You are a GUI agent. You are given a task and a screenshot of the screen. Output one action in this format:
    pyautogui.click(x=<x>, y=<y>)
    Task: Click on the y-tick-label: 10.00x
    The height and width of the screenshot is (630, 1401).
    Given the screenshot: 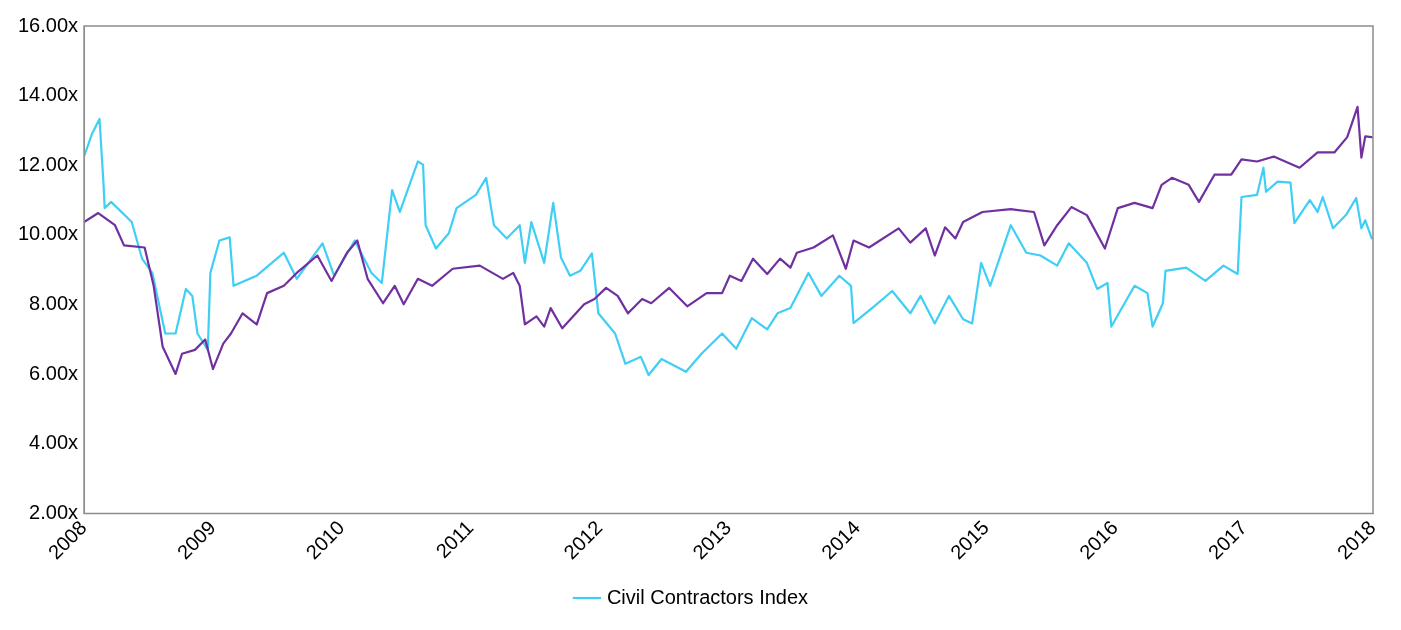 What is the action you would take?
    pyautogui.click(x=48, y=233)
    